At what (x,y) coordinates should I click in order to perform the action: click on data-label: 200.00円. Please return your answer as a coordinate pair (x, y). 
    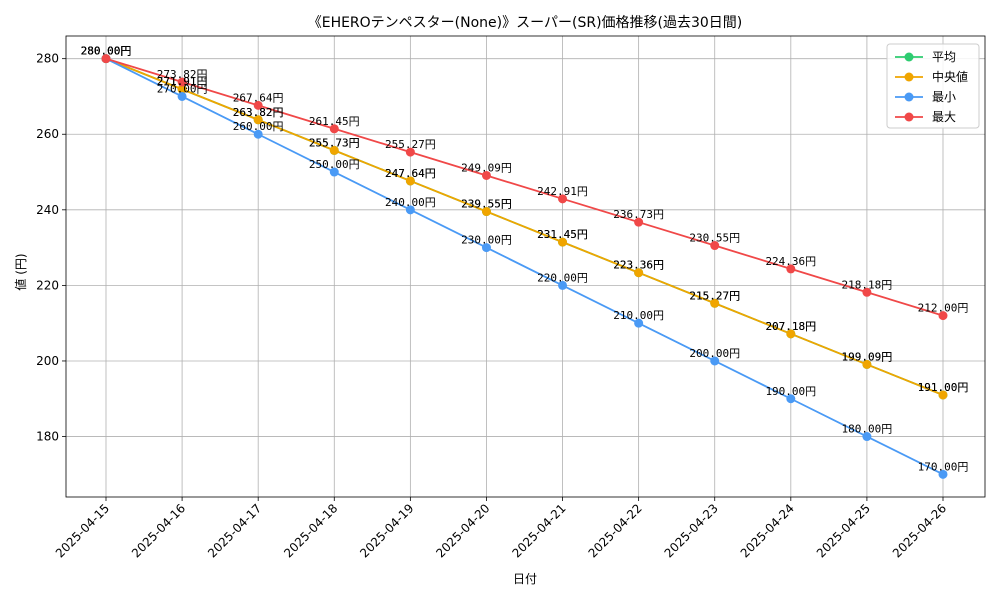
    Looking at the image, I should click on (714, 353).